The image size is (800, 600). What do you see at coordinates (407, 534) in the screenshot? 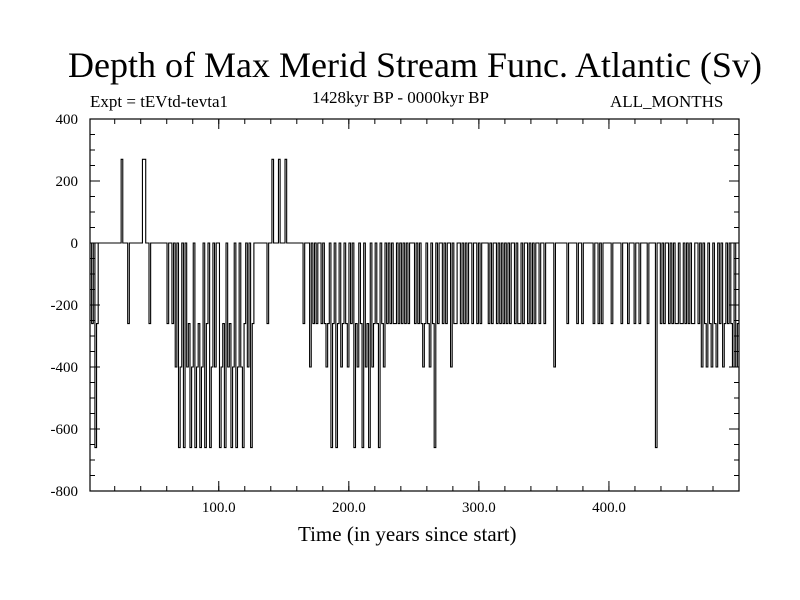
I see `x-axis-label: Time (in years since start)` at bounding box center [407, 534].